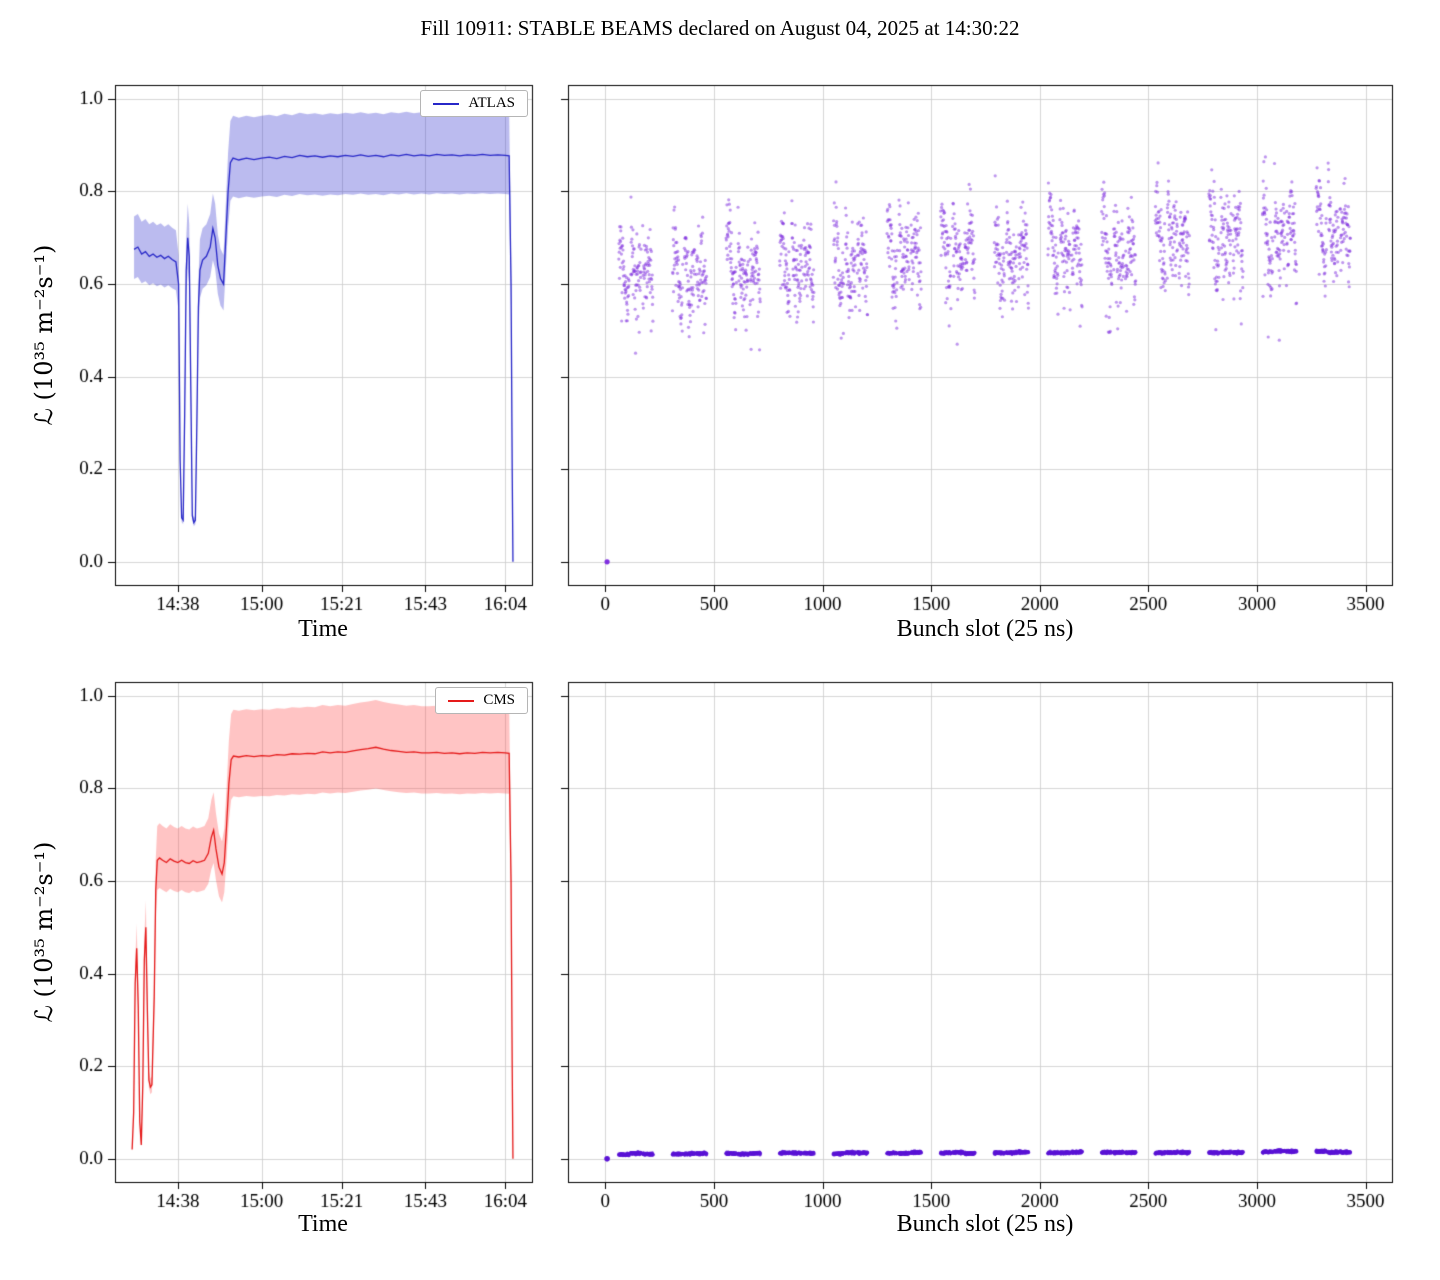 The image size is (1440, 1280). What do you see at coordinates (323, 629) in the screenshot?
I see `xlabel-atlas-time: Time` at bounding box center [323, 629].